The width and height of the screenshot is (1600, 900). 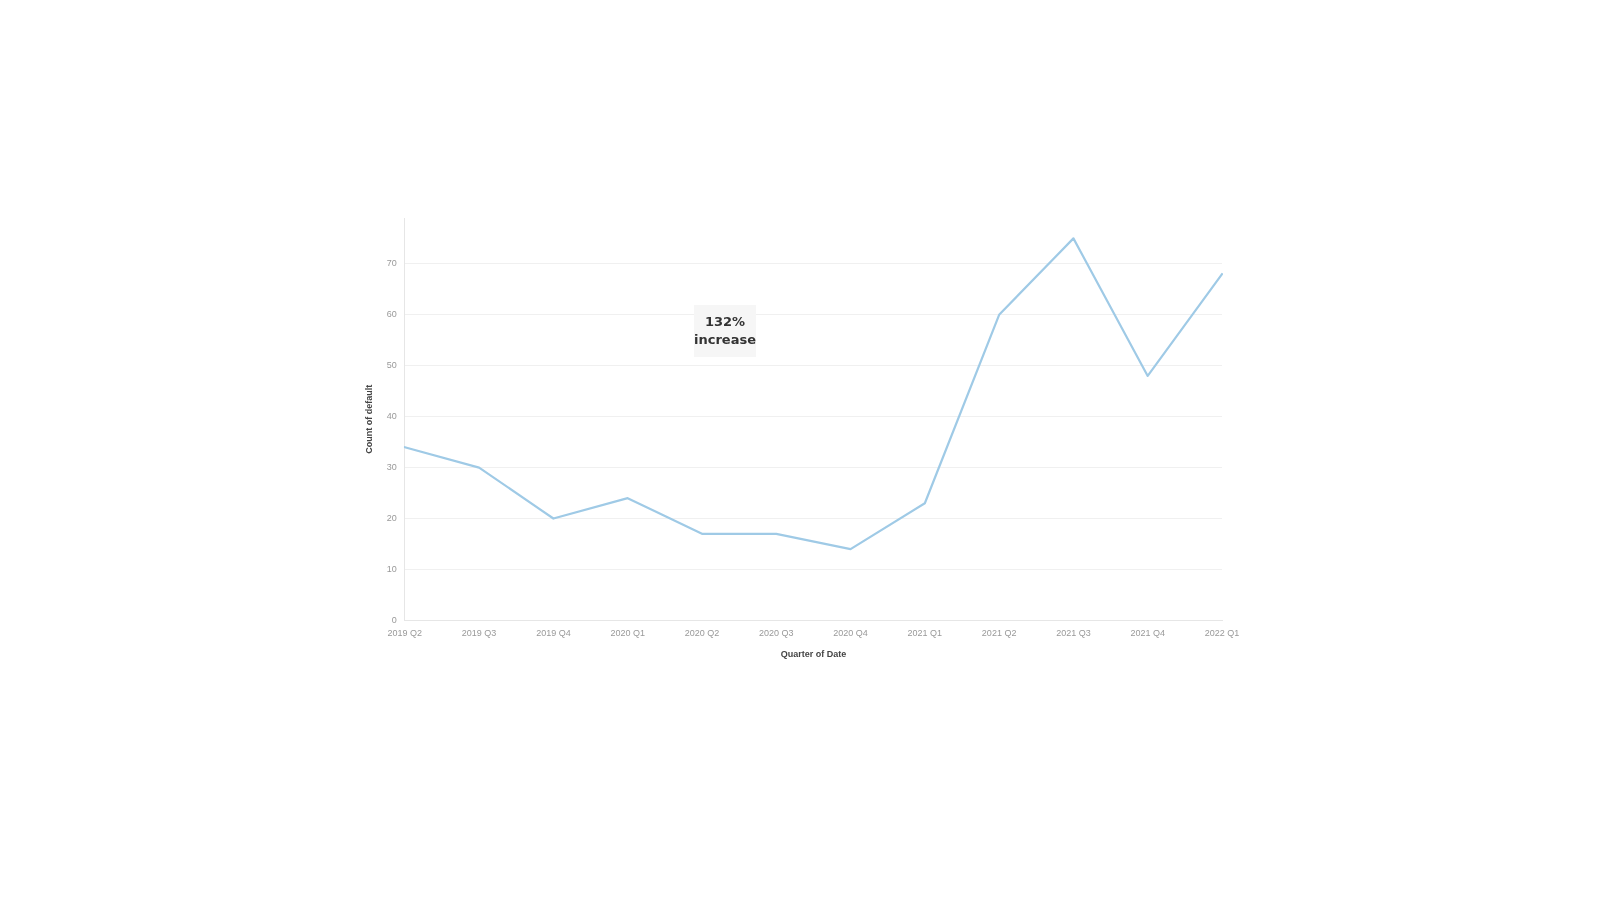 What do you see at coordinates (391, 568) in the screenshot?
I see `y-tick-label: 10` at bounding box center [391, 568].